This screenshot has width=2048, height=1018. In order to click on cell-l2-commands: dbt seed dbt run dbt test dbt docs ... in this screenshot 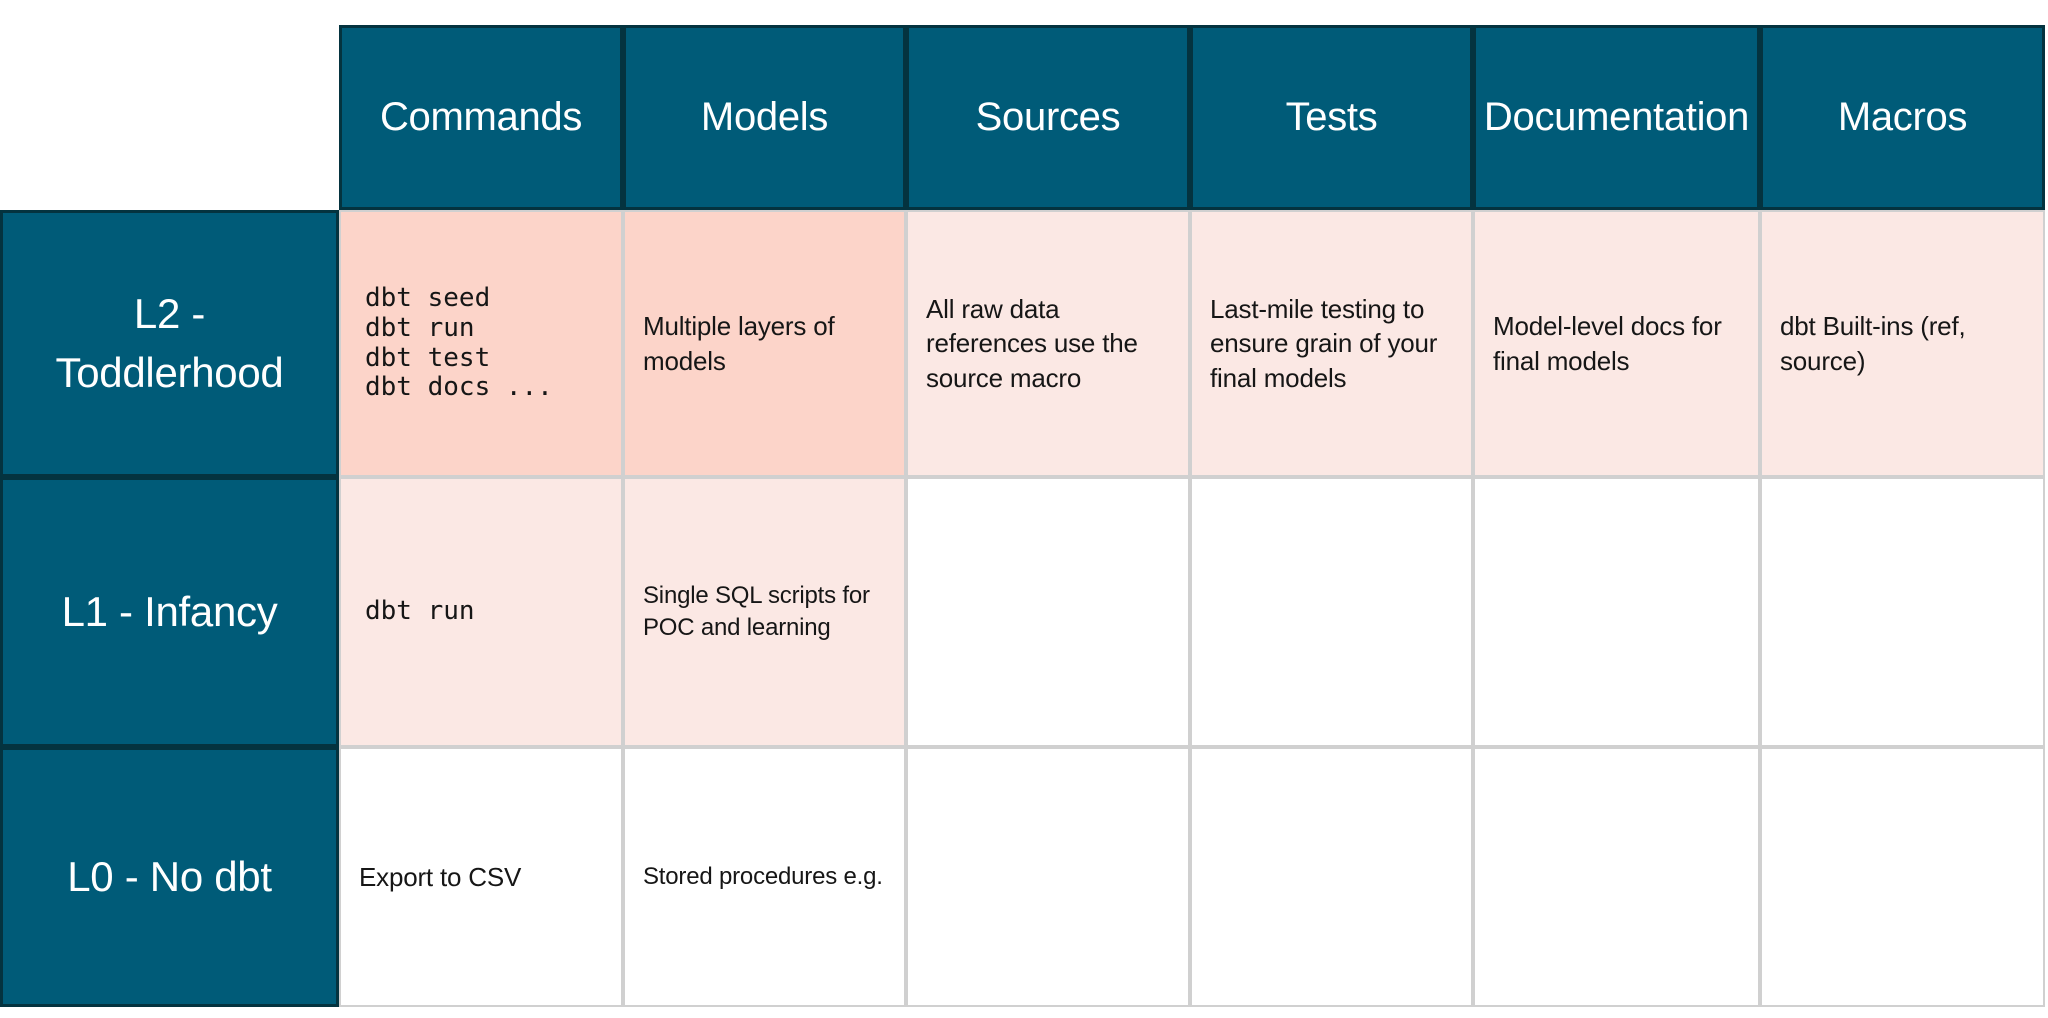, I will do `click(481, 343)`.